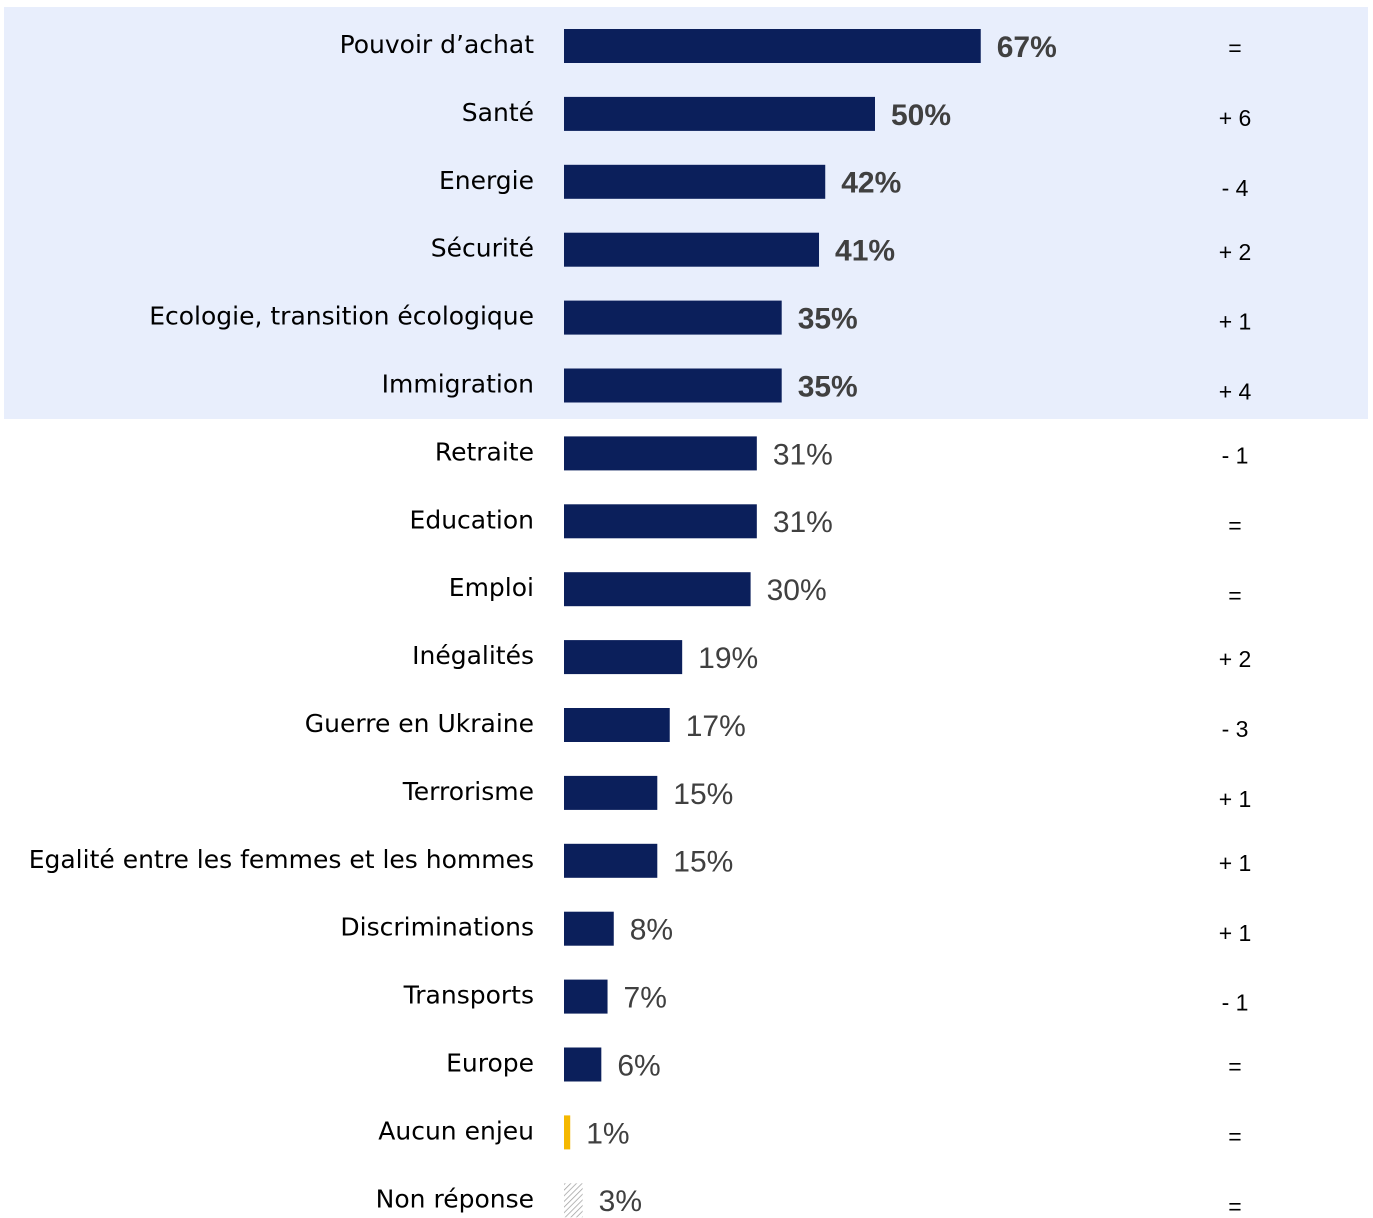 The height and width of the screenshot is (1218, 1373). I want to click on category-label: Immigration, so click(458, 384).